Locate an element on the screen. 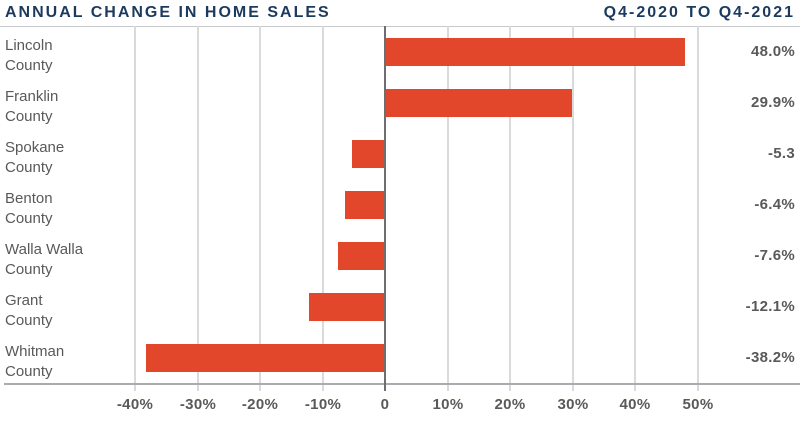  chart-title: ANNUAL CHANGE IN HOME SALES is located at coordinates (168, 12).